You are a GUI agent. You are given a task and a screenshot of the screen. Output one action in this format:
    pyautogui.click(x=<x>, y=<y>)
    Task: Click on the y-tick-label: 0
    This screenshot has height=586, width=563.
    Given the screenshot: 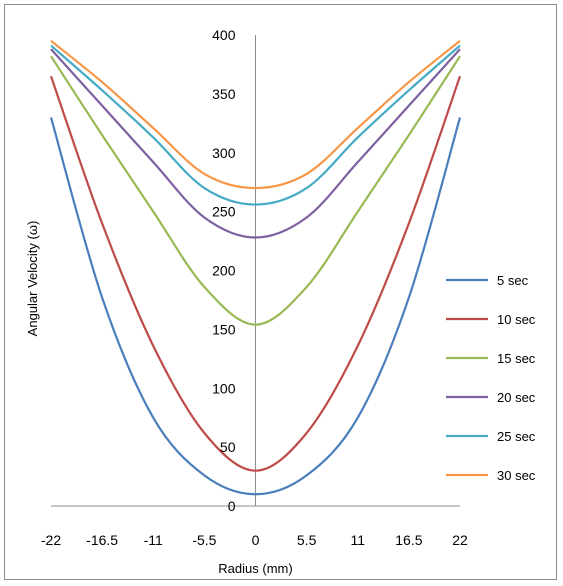 What is the action you would take?
    pyautogui.click(x=232, y=506)
    